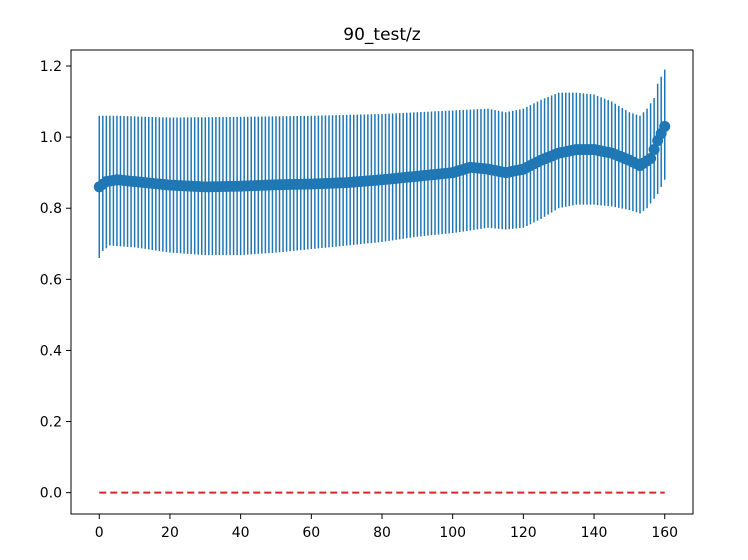  I want to click on y-tick-label: 0.0, so click(51, 494).